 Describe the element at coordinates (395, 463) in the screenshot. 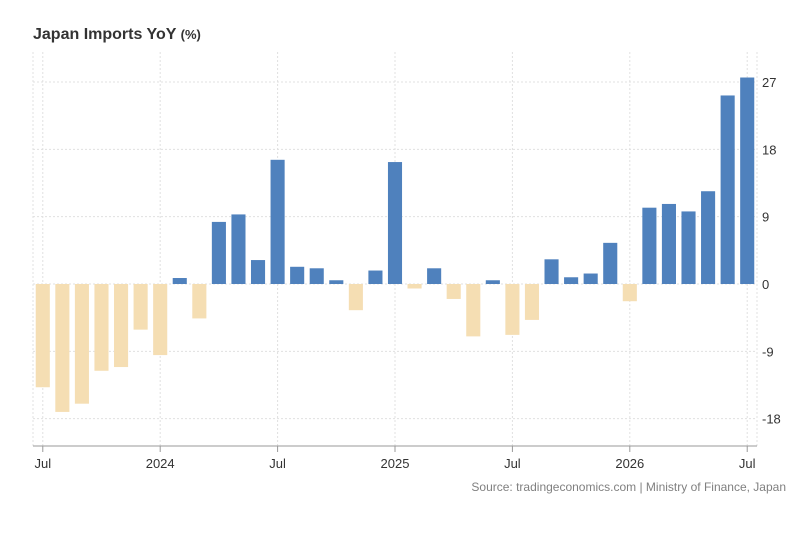

I see `x-tick-label: 2025` at that location.